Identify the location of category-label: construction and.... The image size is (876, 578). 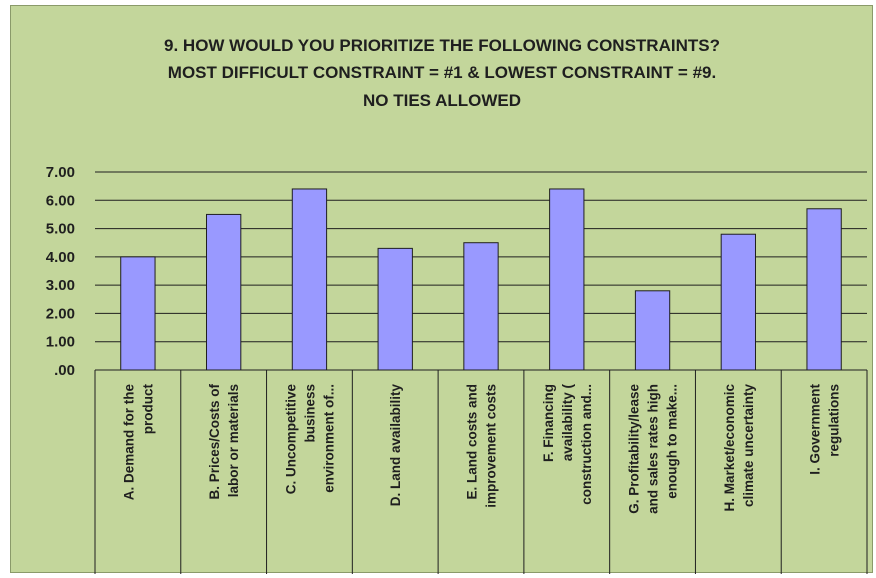
(586, 444).